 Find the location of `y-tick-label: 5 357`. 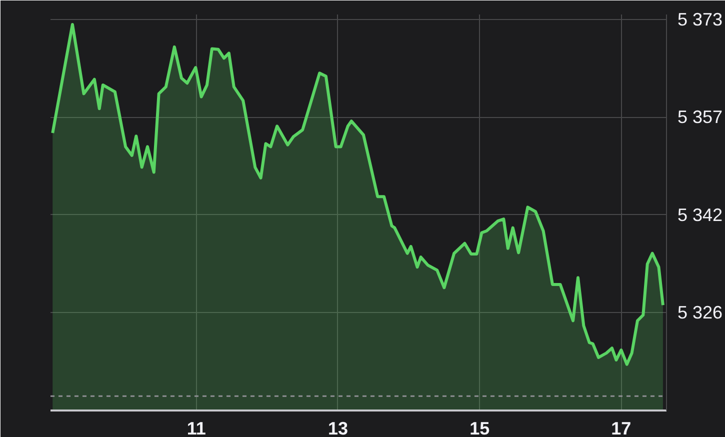

y-tick-label: 5 357 is located at coordinates (700, 117).